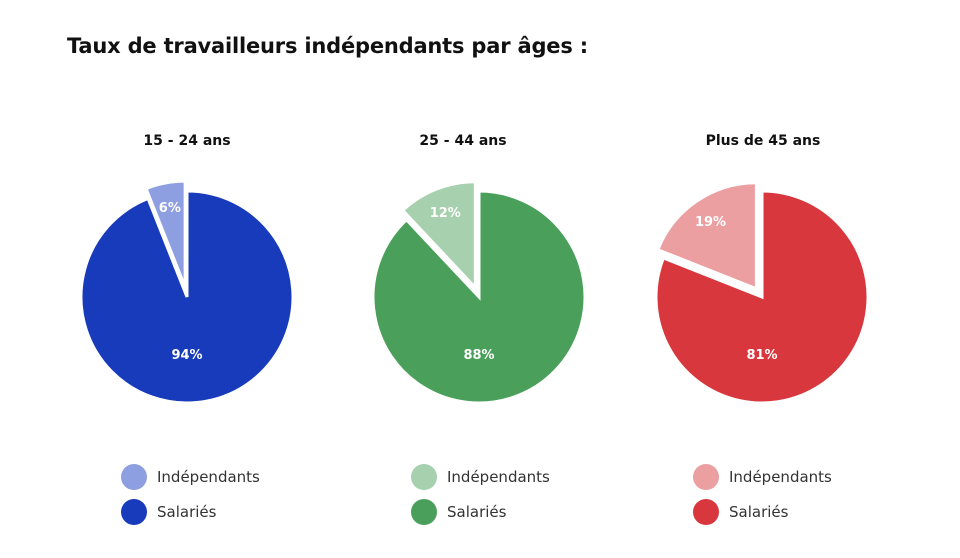 The height and width of the screenshot is (558, 960). Describe the element at coordinates (763, 141) in the screenshot. I see `chart-title-45-plus: Plus de 45 ans` at that location.